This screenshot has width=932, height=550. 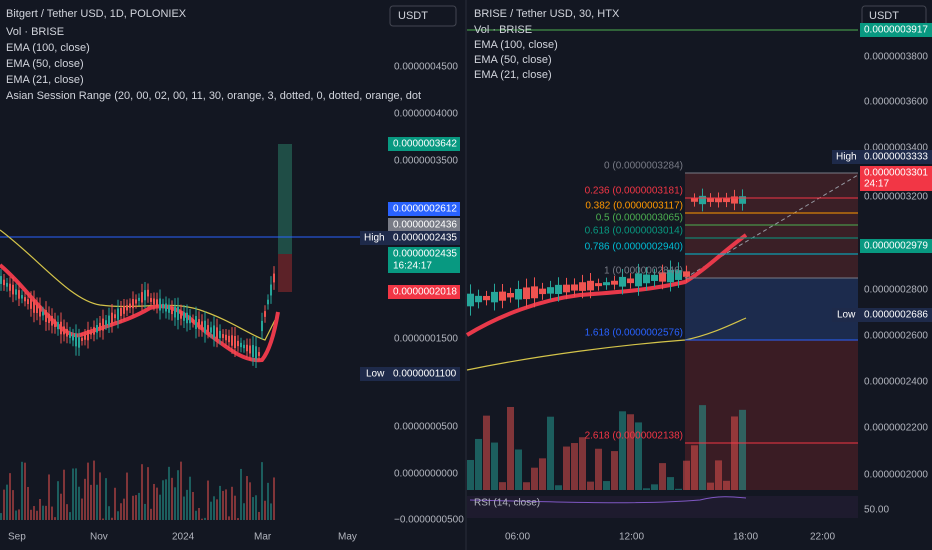 I want to click on rsi-pane, so click(x=662, y=507).